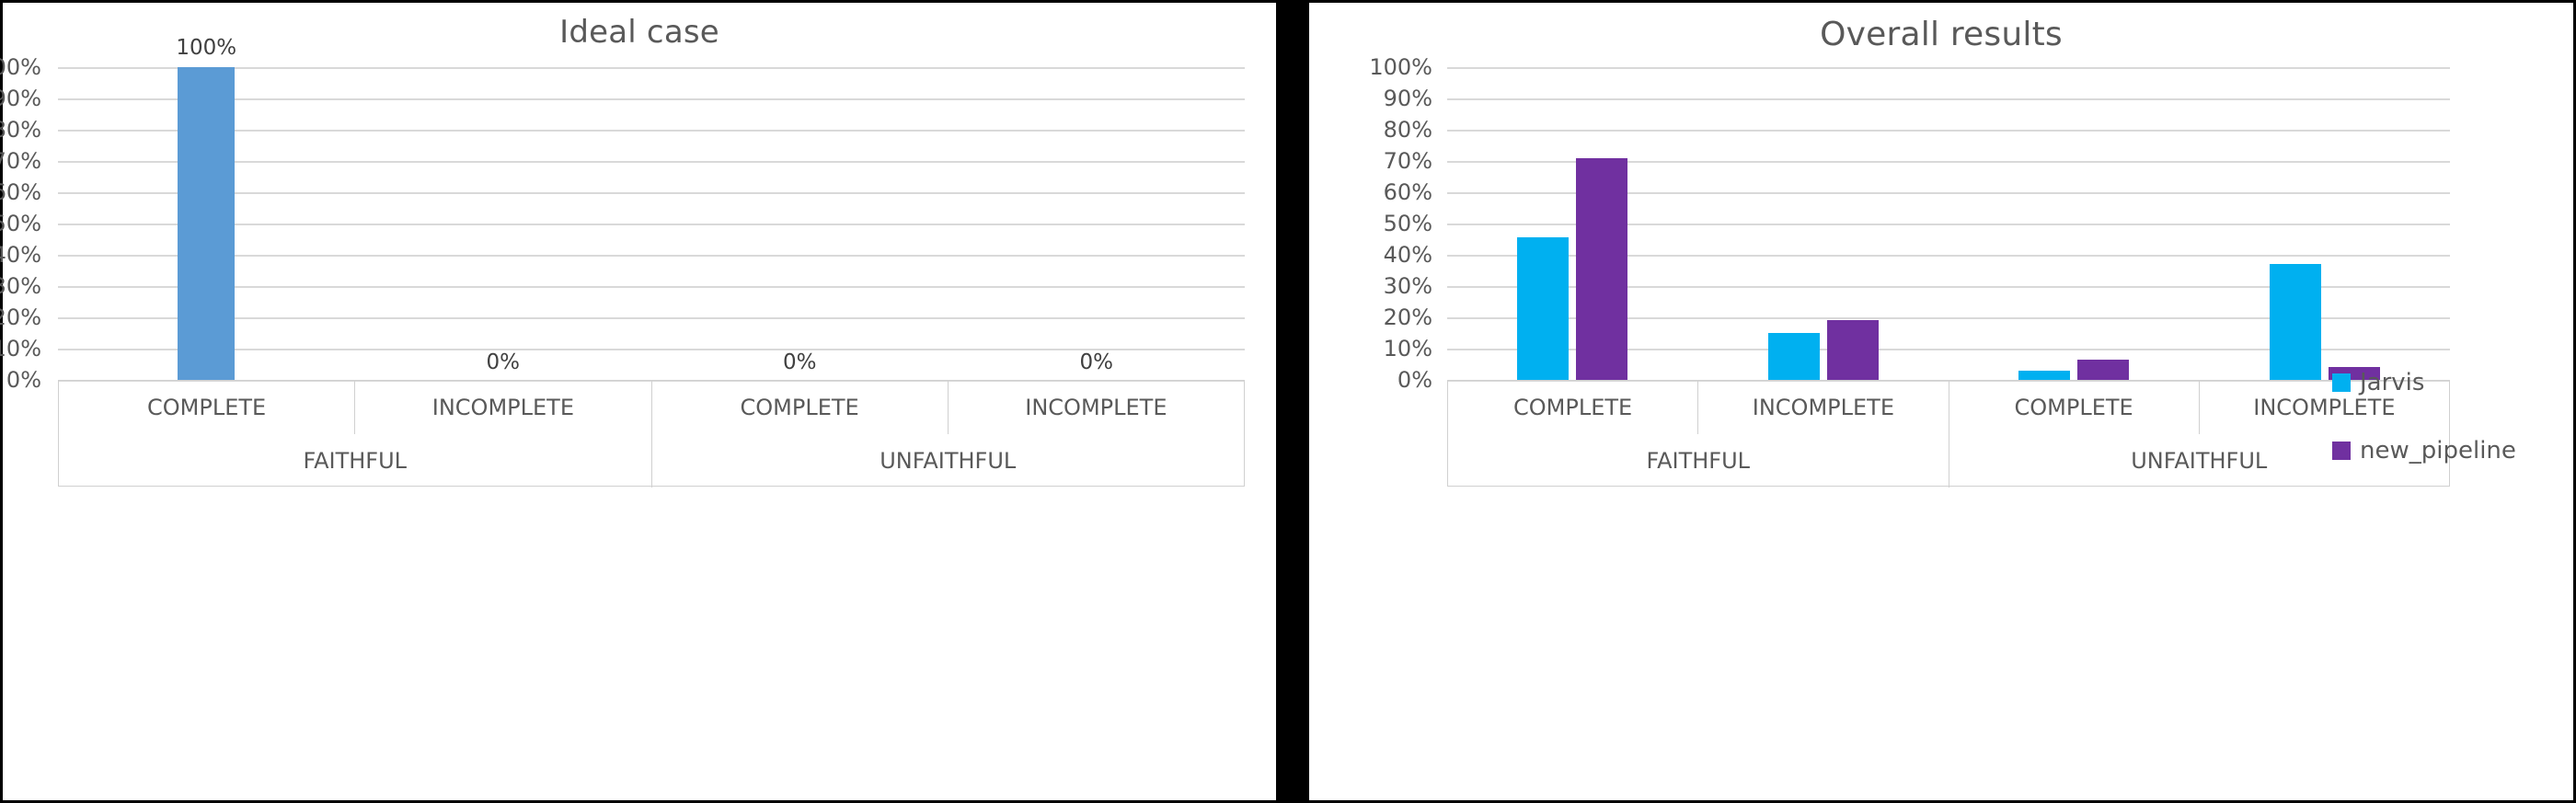 The height and width of the screenshot is (803, 2576). What do you see at coordinates (2392, 382) in the screenshot?
I see `legend-label: Jarvis` at bounding box center [2392, 382].